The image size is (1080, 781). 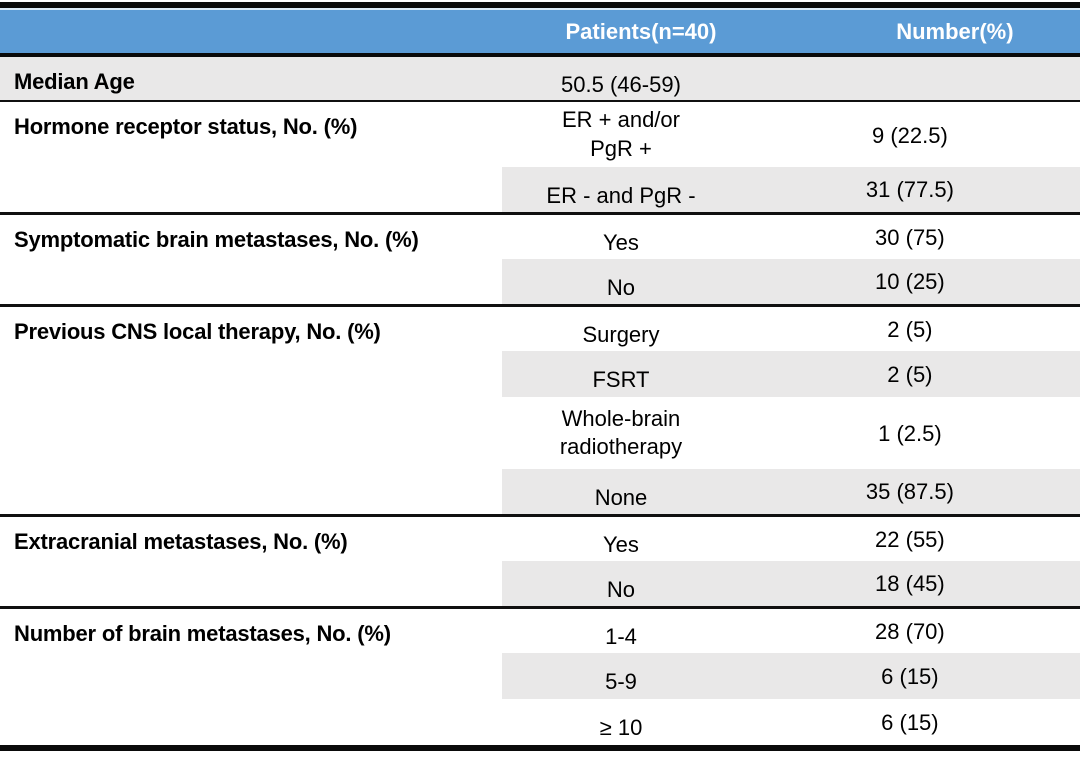 What do you see at coordinates (621, 32) in the screenshot?
I see `header-col-patients: Patients(n=40)` at bounding box center [621, 32].